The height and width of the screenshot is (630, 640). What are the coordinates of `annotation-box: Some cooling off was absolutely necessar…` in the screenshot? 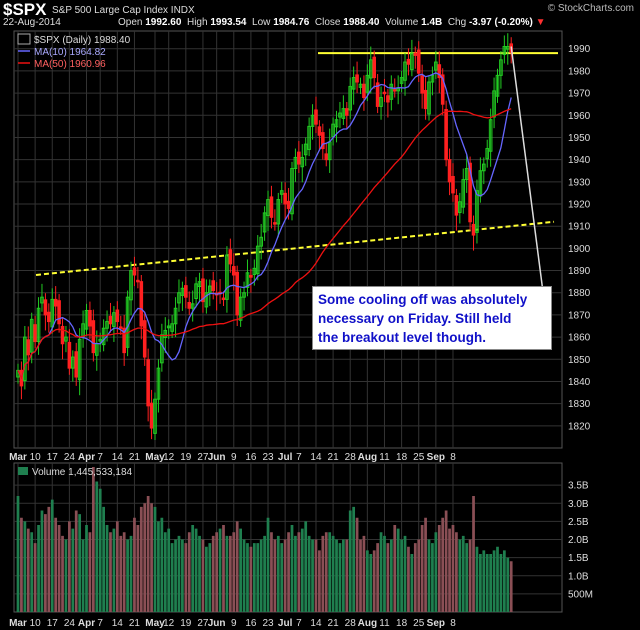 It's located at (432, 318).